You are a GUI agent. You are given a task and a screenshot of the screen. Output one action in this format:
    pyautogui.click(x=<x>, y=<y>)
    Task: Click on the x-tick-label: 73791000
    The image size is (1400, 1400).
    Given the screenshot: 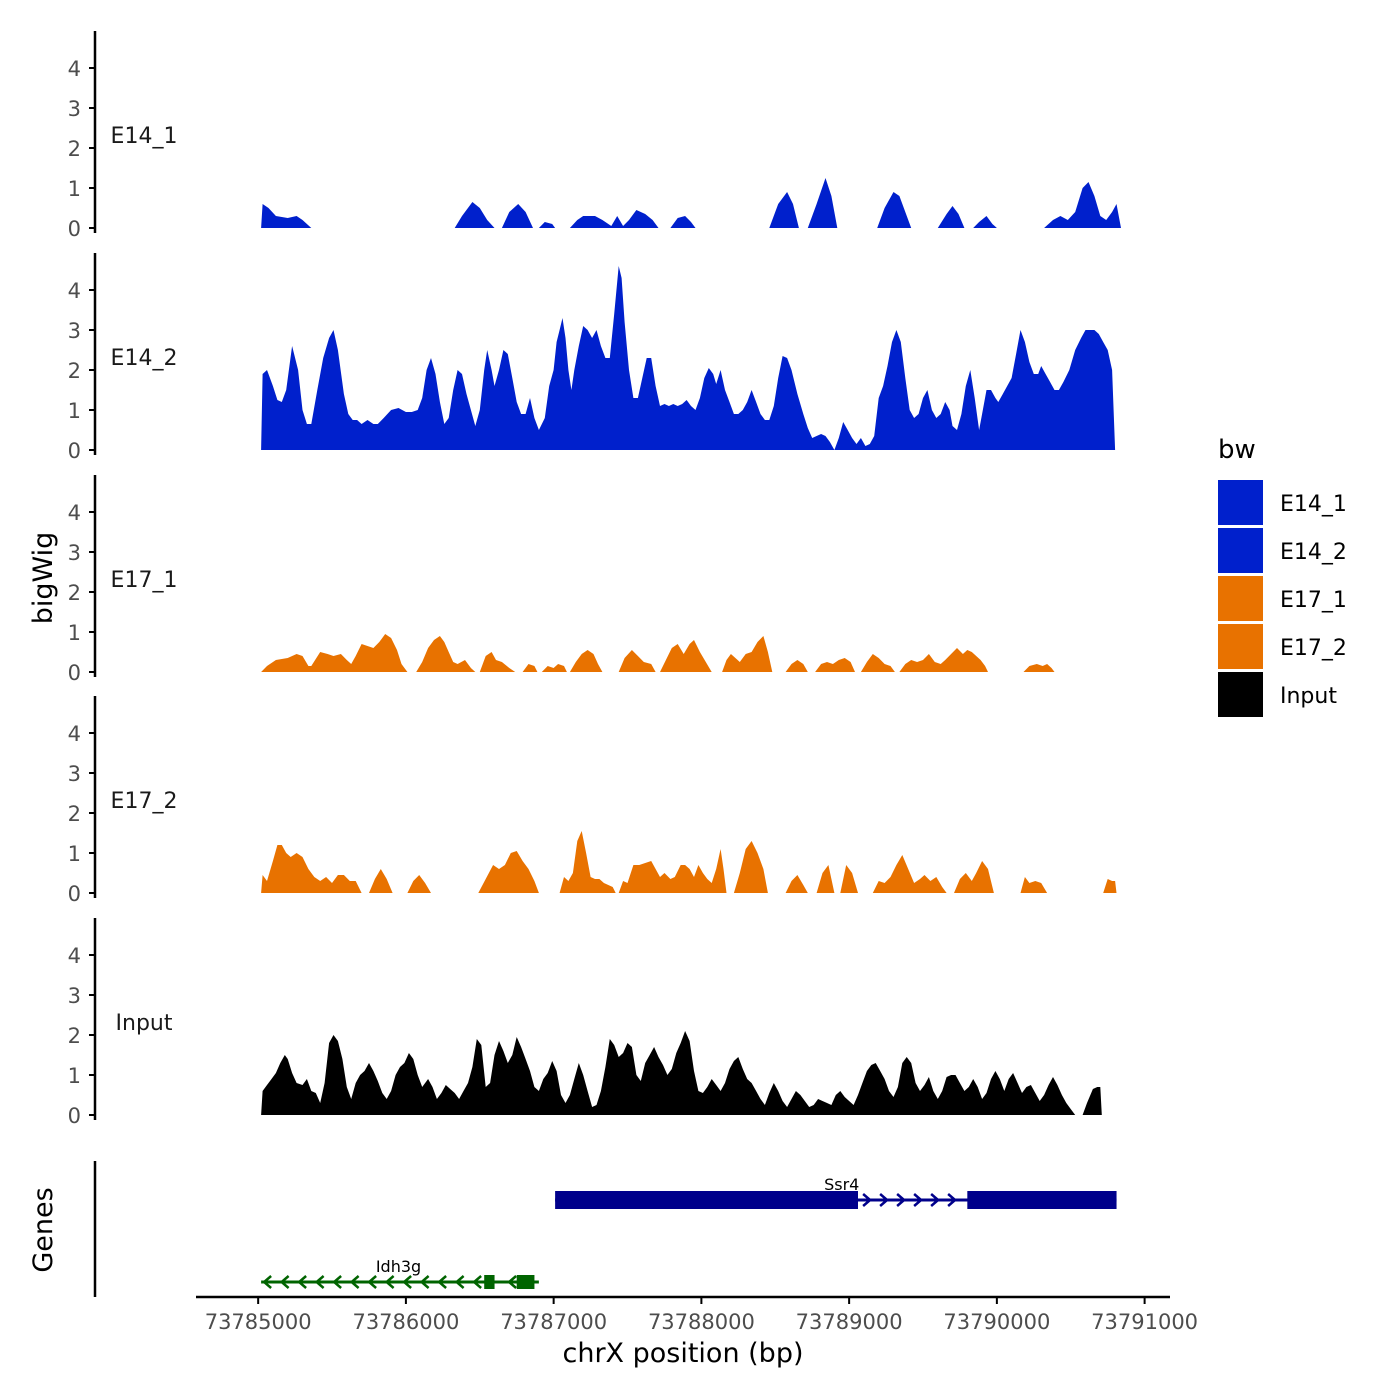 What is the action you would take?
    pyautogui.click(x=1144, y=1322)
    